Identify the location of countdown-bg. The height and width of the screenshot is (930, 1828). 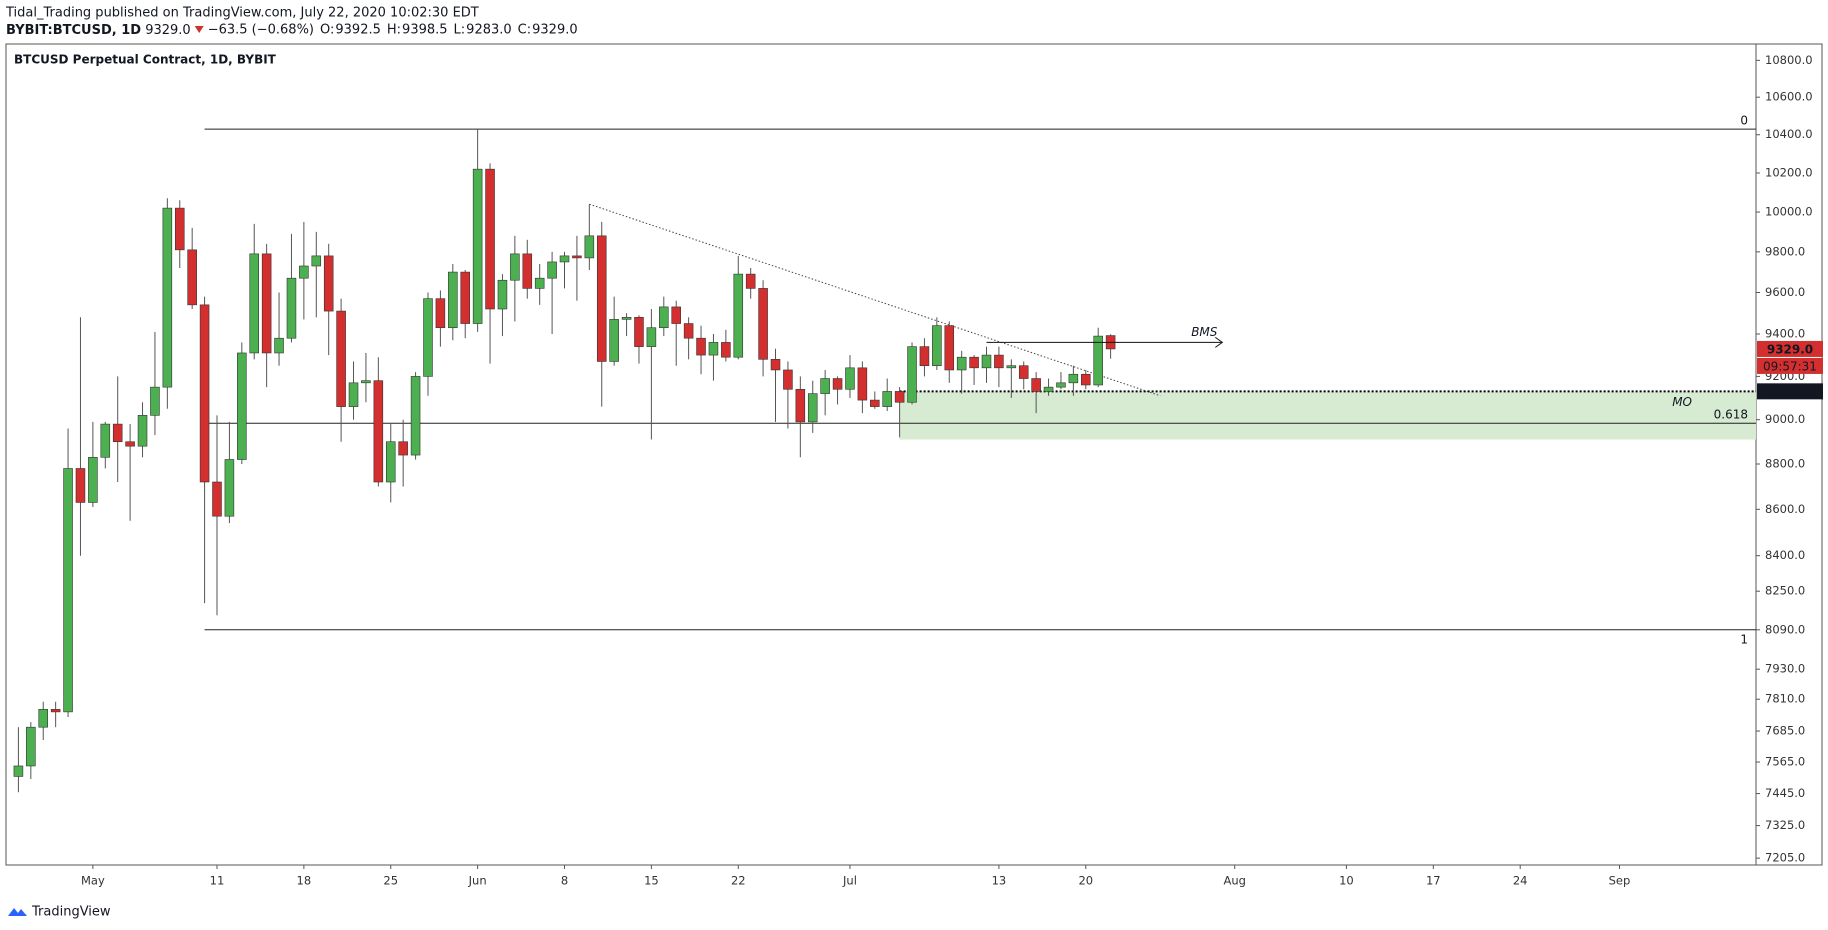
(1790, 365).